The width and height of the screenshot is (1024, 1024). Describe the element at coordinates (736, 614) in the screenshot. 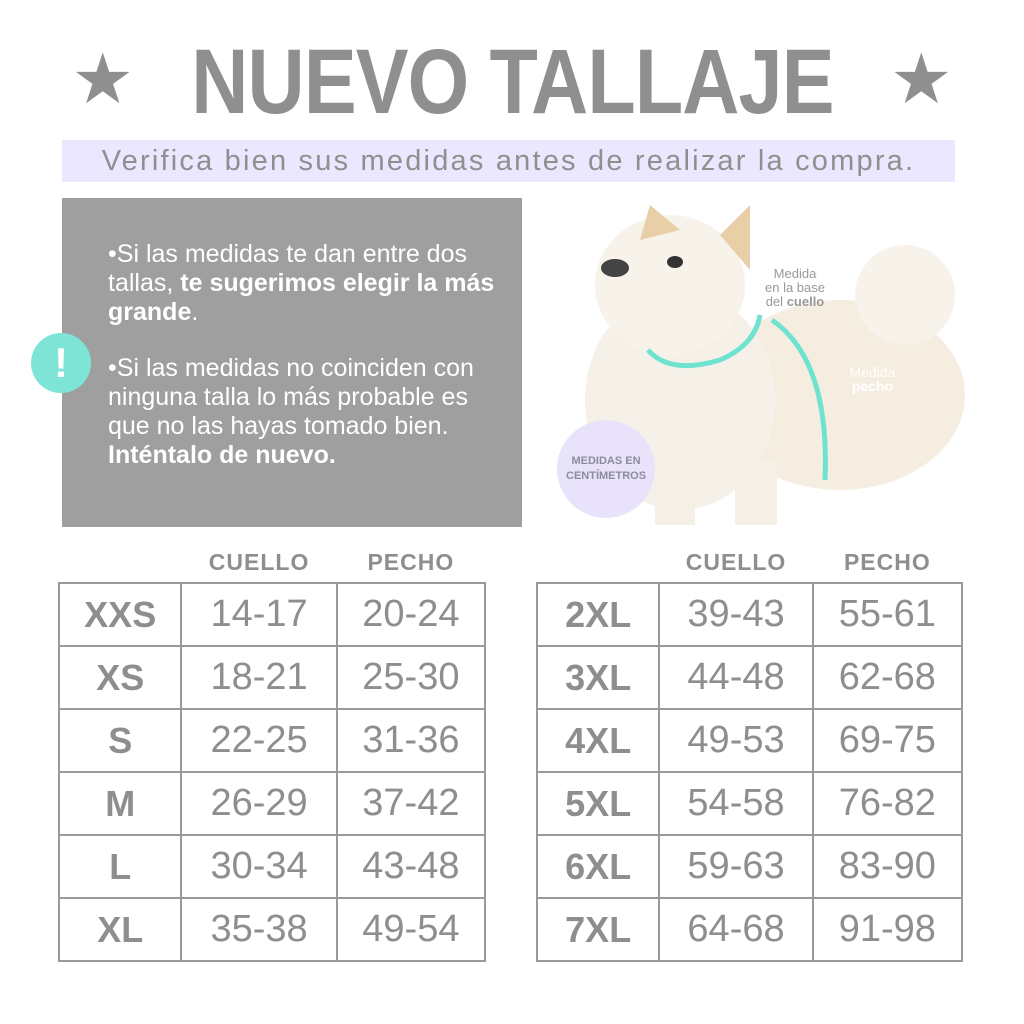

I see `cuello-cell: 39-43` at that location.